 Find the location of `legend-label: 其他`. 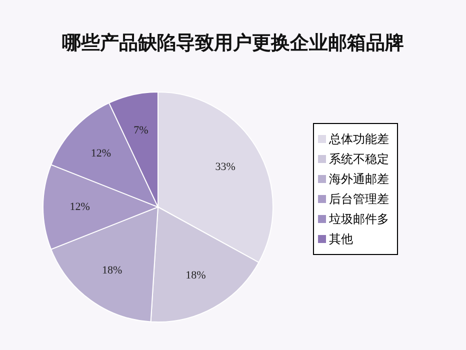

legend-label: 其他 is located at coordinates (341, 239).